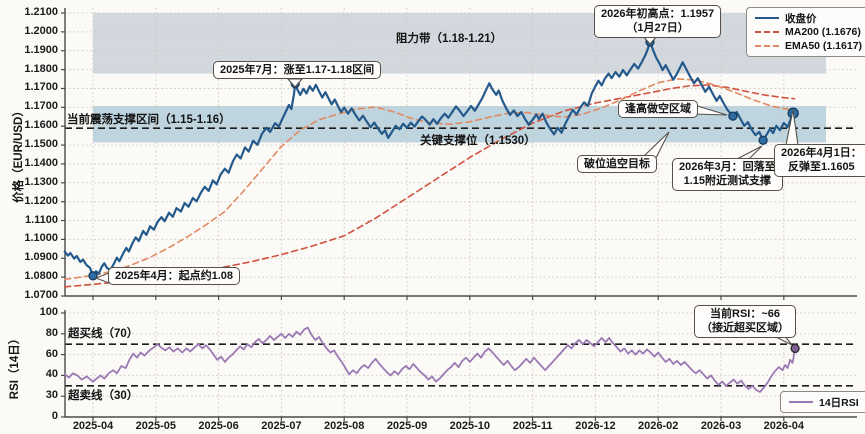 This screenshot has height=434, width=865. I want to click on legend-item-rsi: 14日RSI, so click(824, 402).